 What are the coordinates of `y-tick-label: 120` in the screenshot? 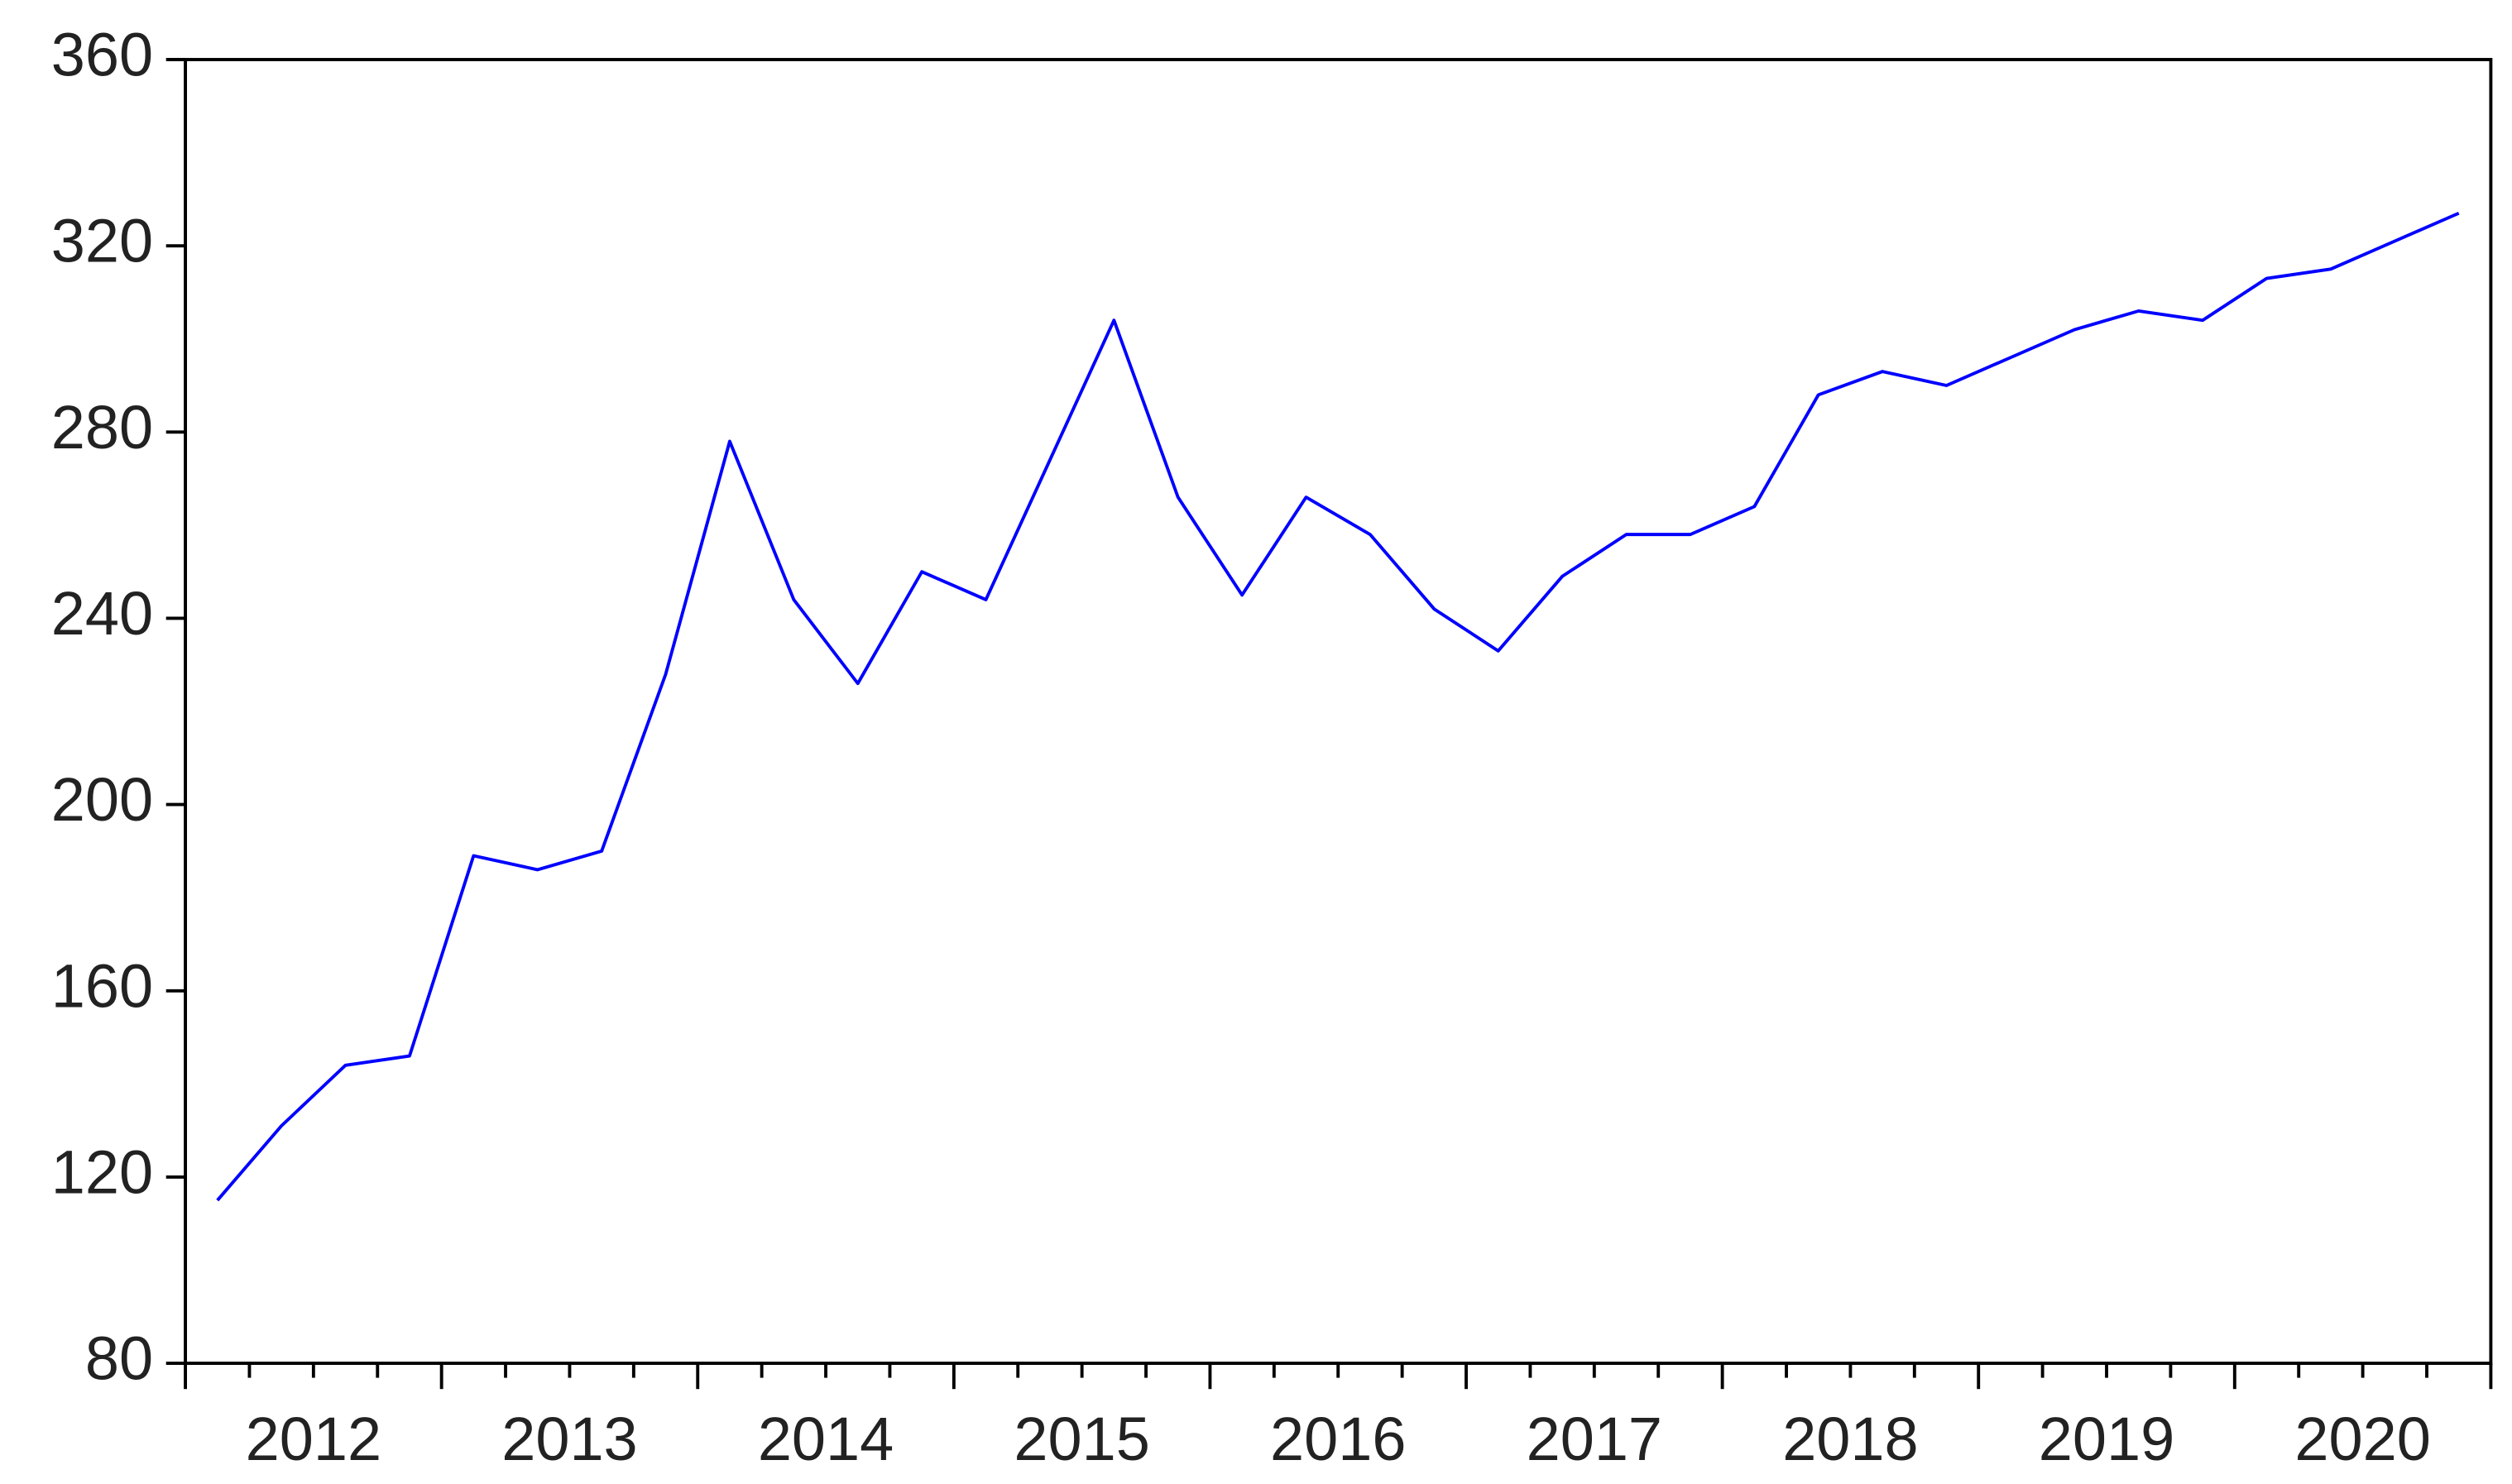 It's located at (102, 1171).